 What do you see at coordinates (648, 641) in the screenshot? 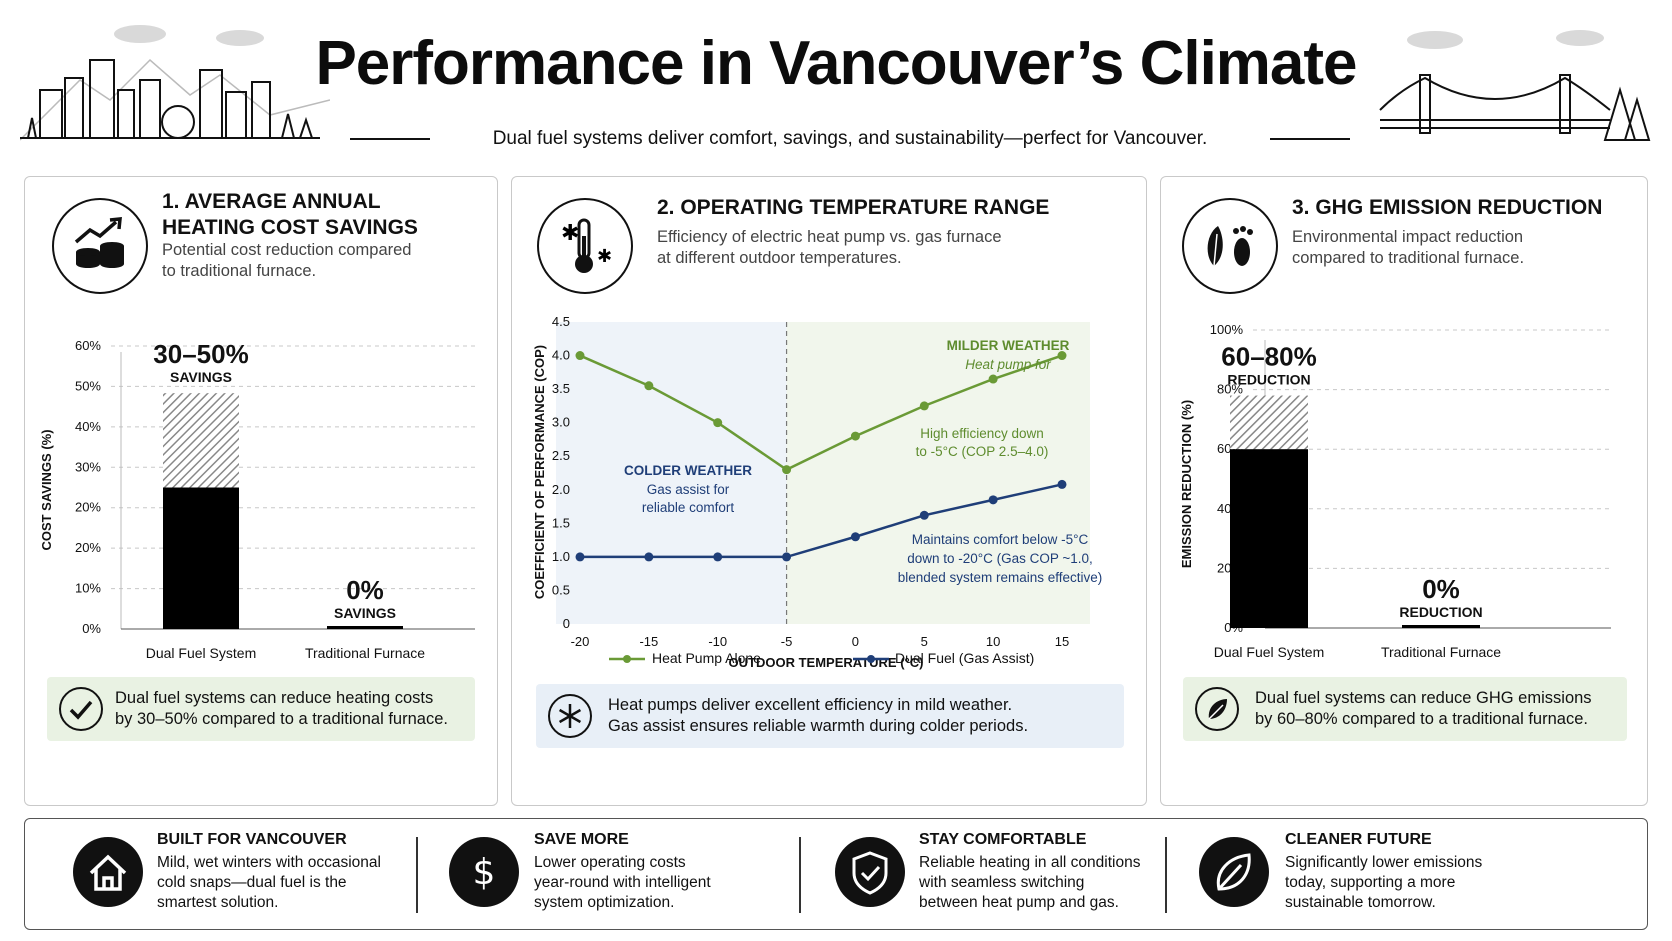
I see `x-tick-label: -15` at bounding box center [648, 641].